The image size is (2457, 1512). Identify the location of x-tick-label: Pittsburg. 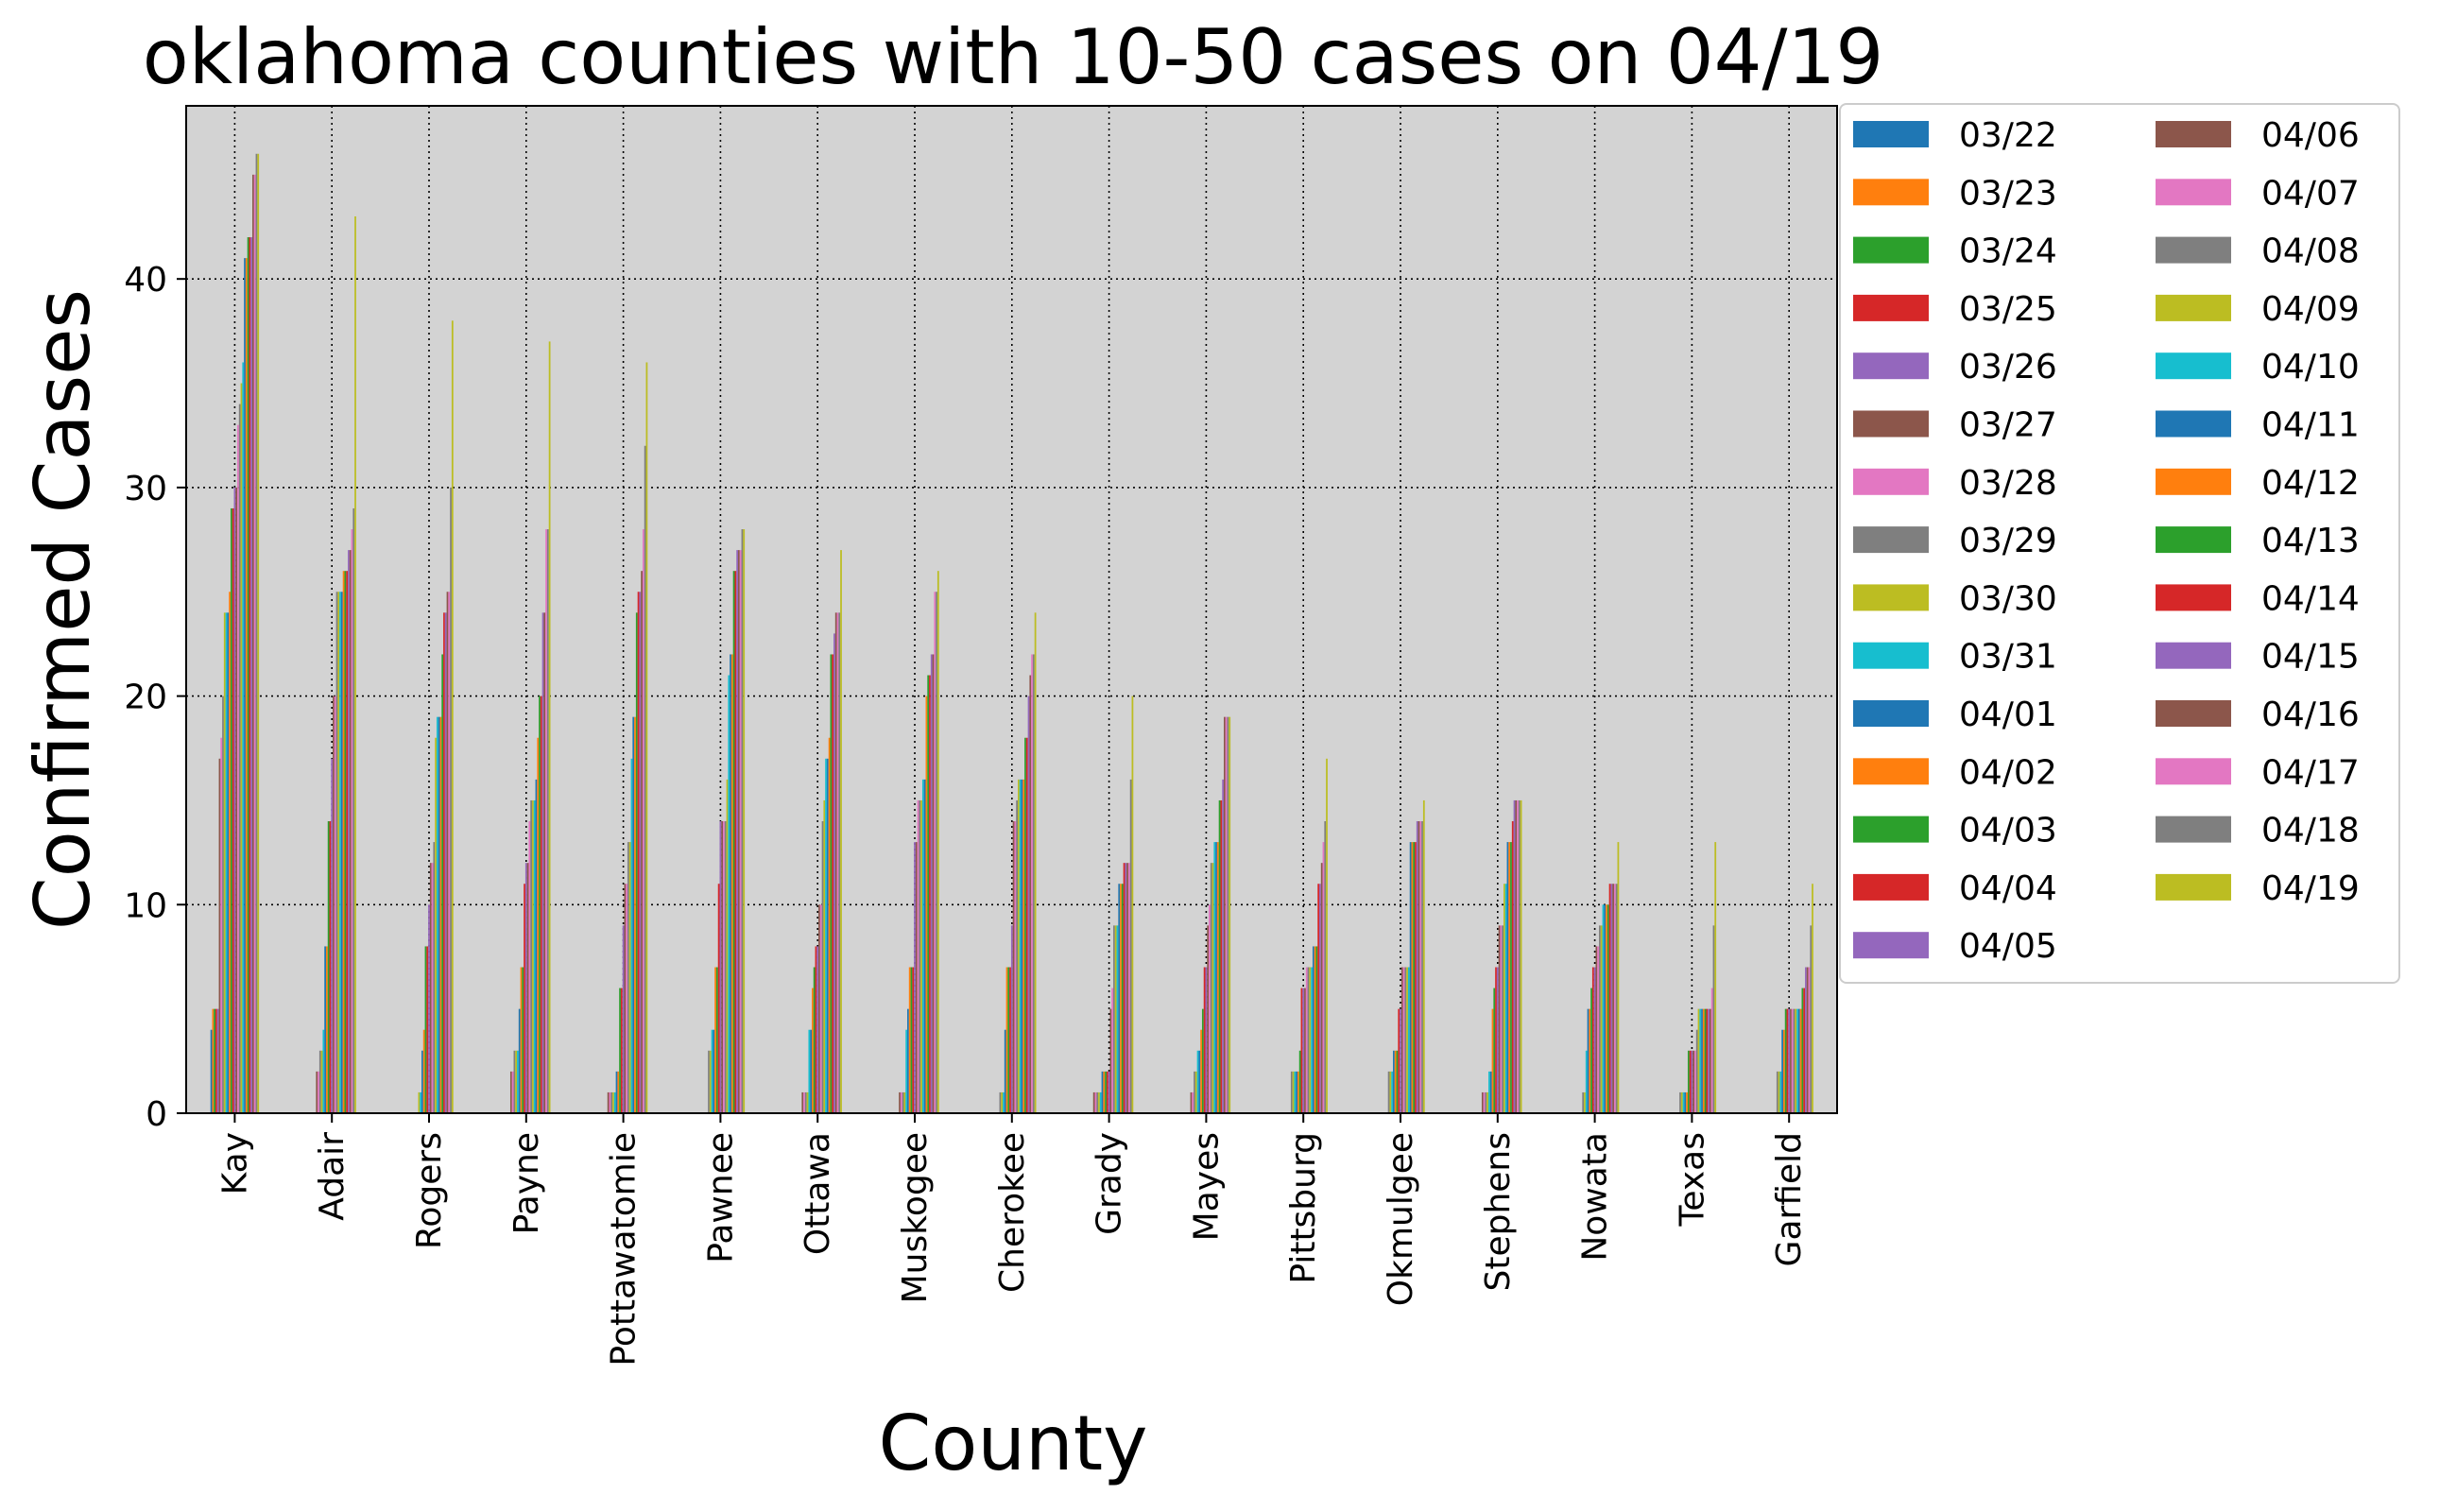
(1303, 1208).